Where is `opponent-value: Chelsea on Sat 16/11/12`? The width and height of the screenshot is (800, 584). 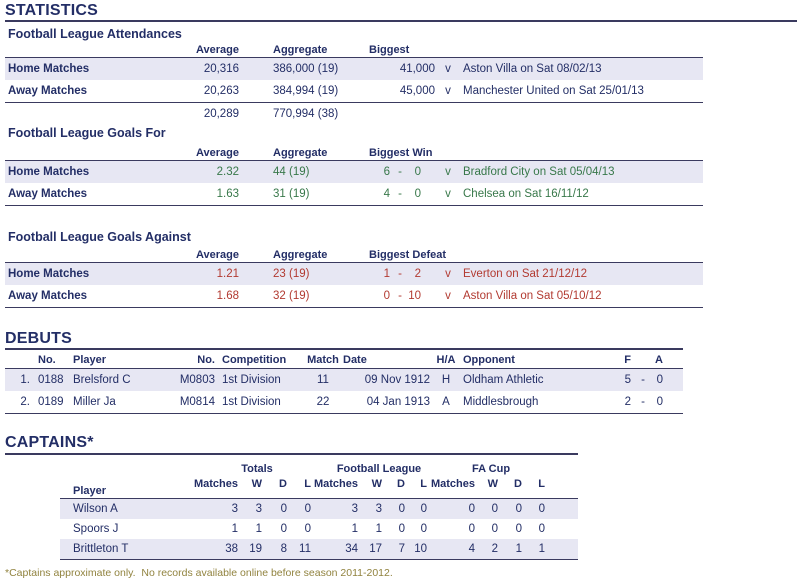 opponent-value: Chelsea on Sat 16/11/12 is located at coordinates (526, 194).